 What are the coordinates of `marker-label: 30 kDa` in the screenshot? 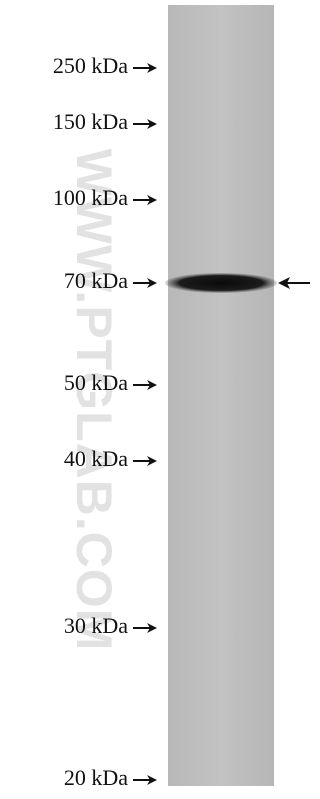 It's located at (96, 625).